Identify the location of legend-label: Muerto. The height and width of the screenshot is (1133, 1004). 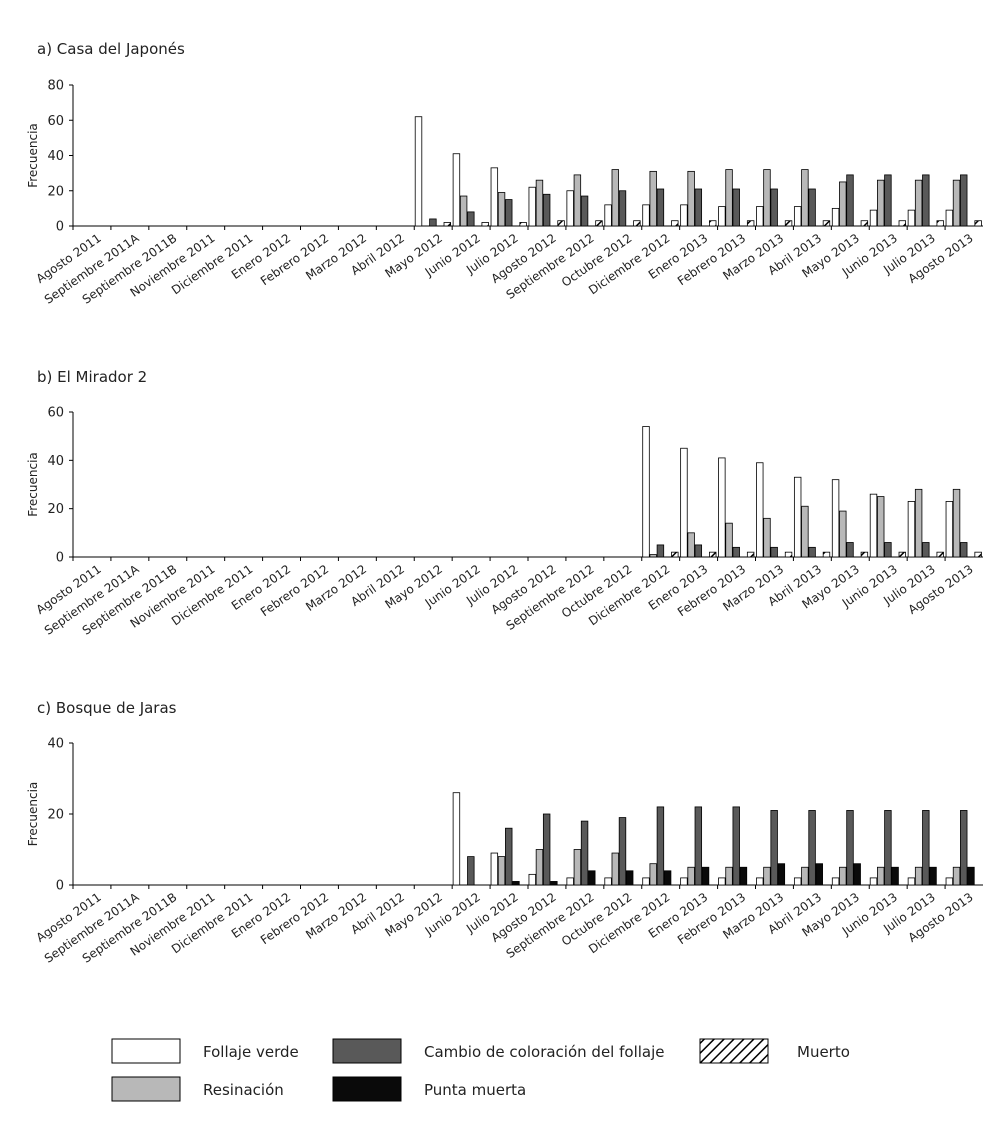
(823, 1052).